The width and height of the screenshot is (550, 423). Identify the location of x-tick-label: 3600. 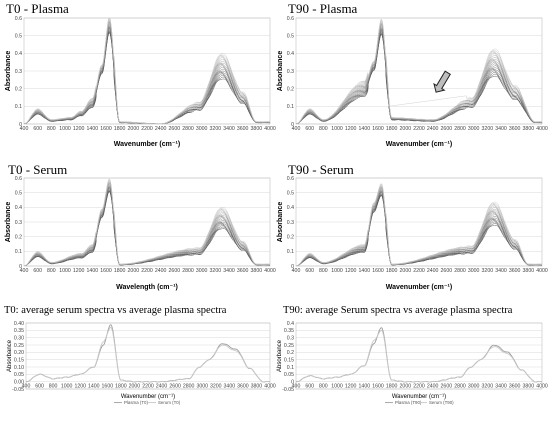
(243, 271).